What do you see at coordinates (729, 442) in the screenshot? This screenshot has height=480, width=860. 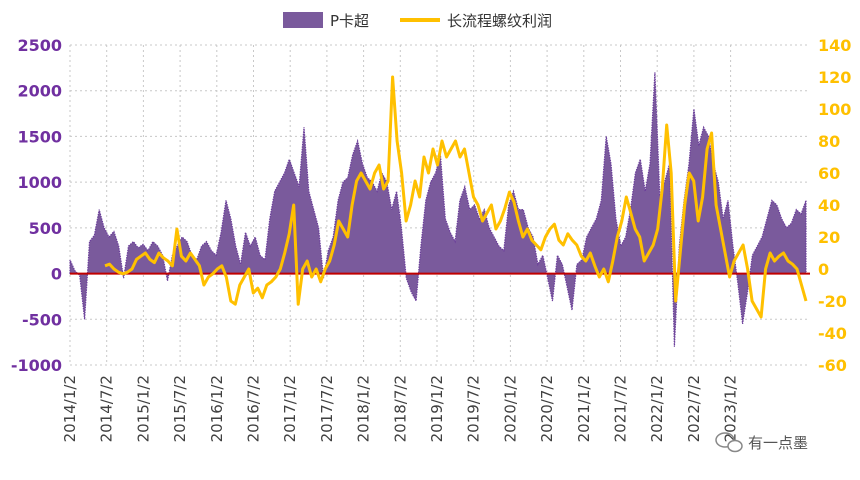 I see `wechat-icon` at bounding box center [729, 442].